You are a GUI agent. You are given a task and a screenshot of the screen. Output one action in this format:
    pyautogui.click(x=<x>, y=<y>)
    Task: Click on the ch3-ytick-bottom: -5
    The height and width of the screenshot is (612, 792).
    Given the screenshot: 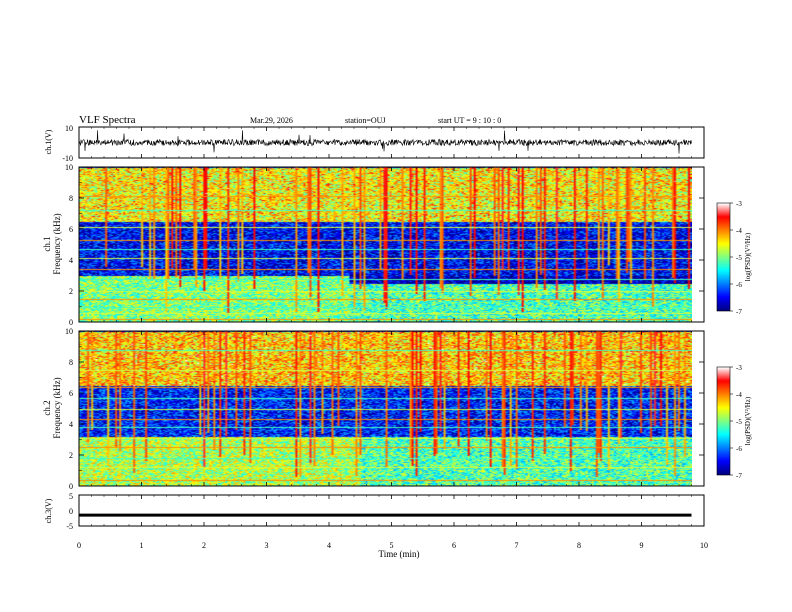 What is the action you would take?
    pyautogui.click(x=69, y=526)
    